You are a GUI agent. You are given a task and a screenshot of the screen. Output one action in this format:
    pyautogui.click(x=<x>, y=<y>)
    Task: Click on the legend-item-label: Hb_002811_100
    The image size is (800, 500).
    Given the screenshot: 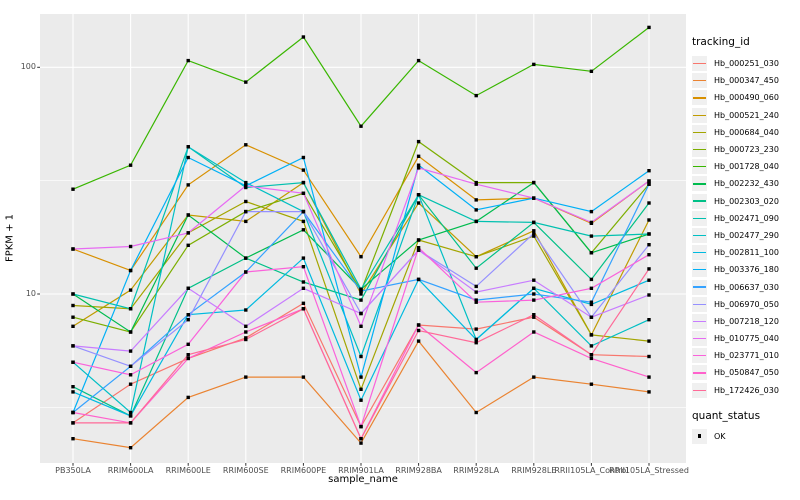 What is the action you would take?
    pyautogui.click(x=746, y=253)
    